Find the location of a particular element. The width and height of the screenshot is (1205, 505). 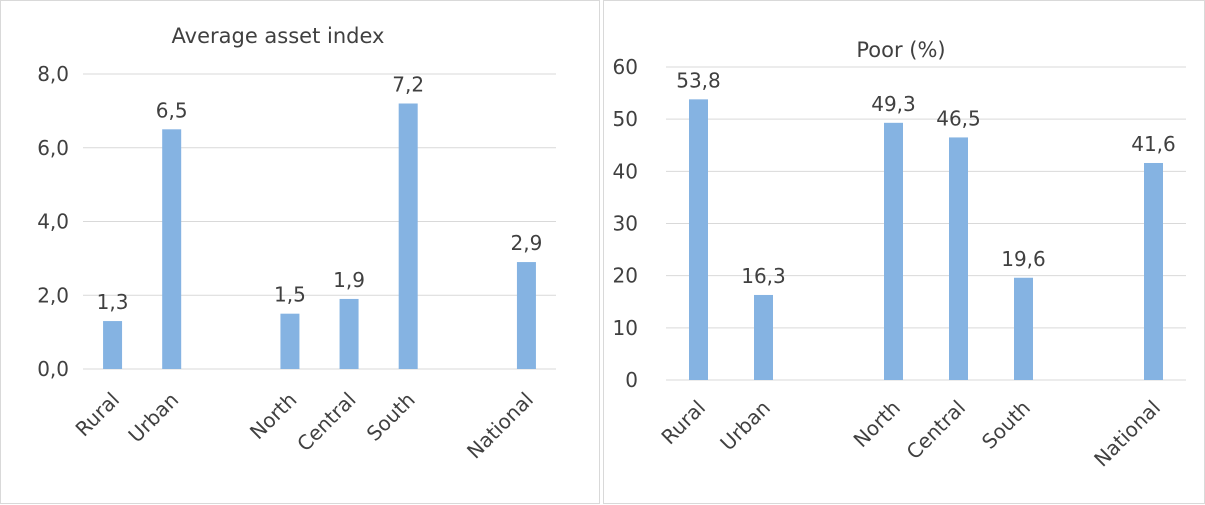

chart-title: Poor (%) is located at coordinates (900, 50).